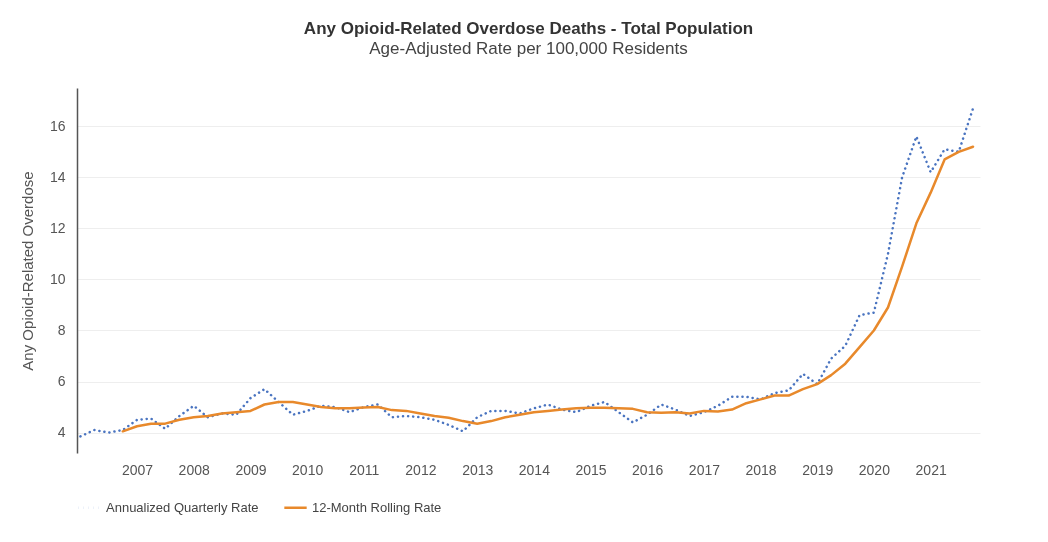 The width and height of the screenshot is (1048, 542). Describe the element at coordinates (61, 329) in the screenshot. I see `y-tick-label: 8` at that location.